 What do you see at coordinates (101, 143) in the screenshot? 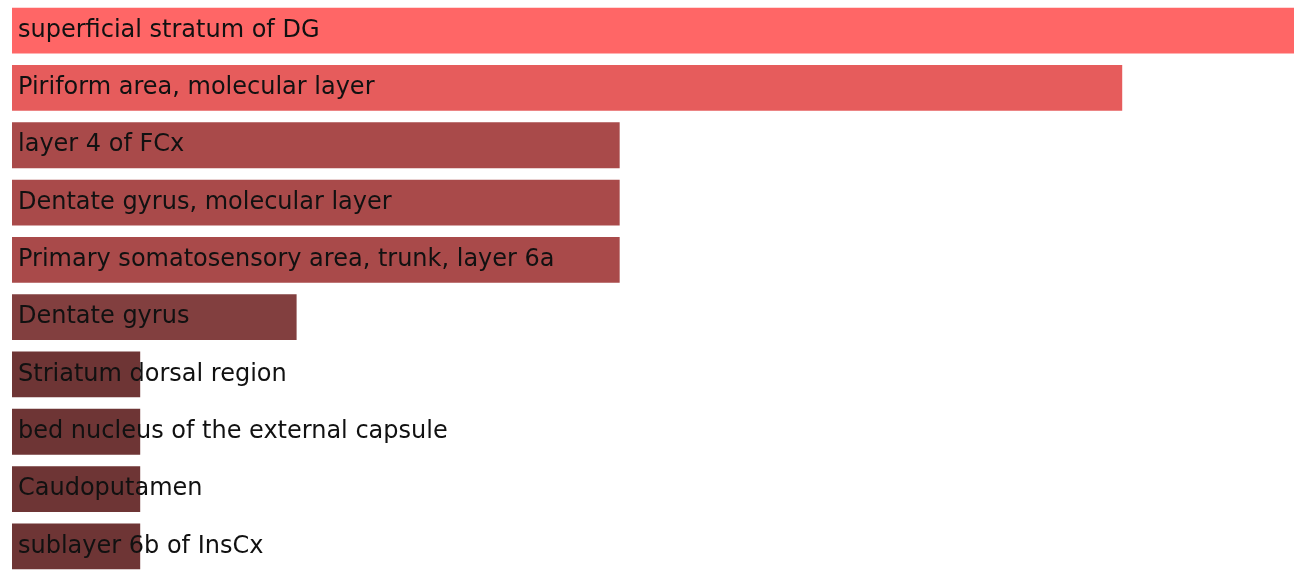
I see `y-tick-label: layer 4 of FCx` at bounding box center [101, 143].